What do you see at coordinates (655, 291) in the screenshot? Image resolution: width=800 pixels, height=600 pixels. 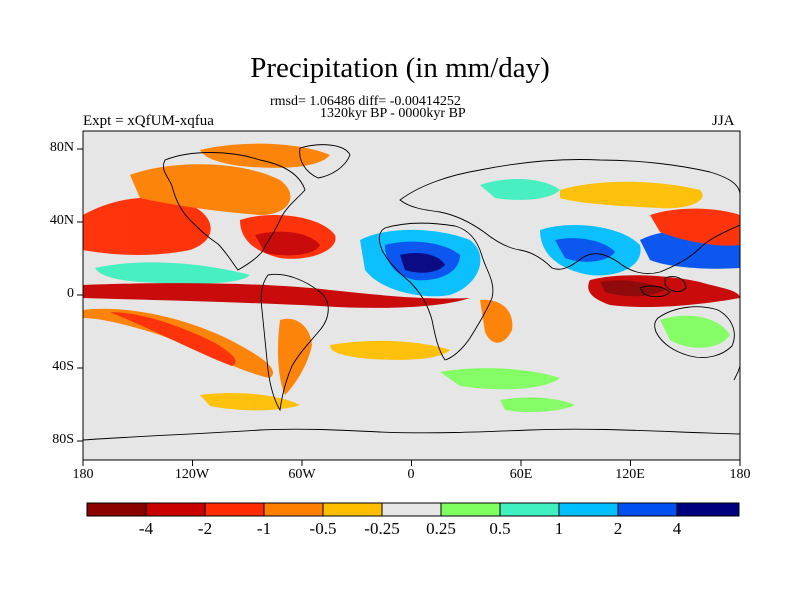 I see `coastline-indonesia` at bounding box center [655, 291].